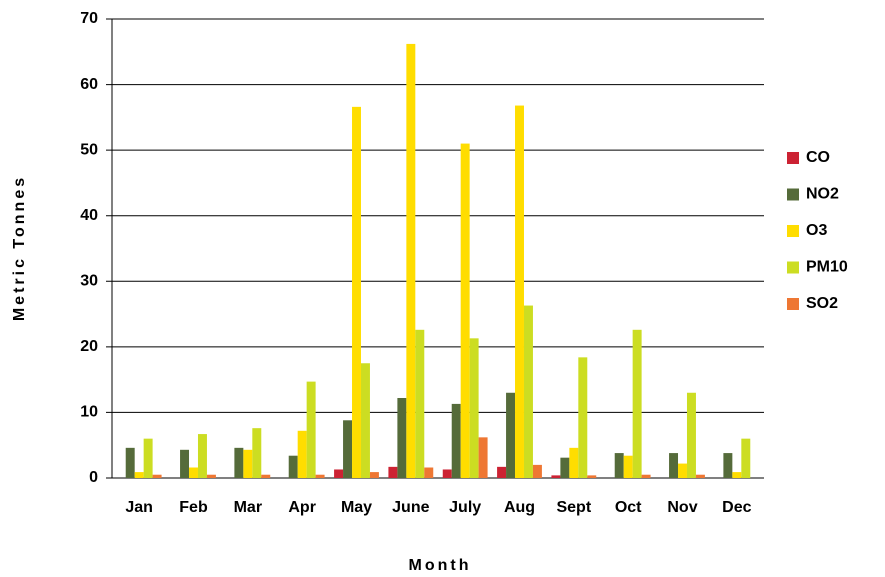 The width and height of the screenshot is (885, 577). I want to click on y-axis-label: Metric Tonnes, so click(19, 248).